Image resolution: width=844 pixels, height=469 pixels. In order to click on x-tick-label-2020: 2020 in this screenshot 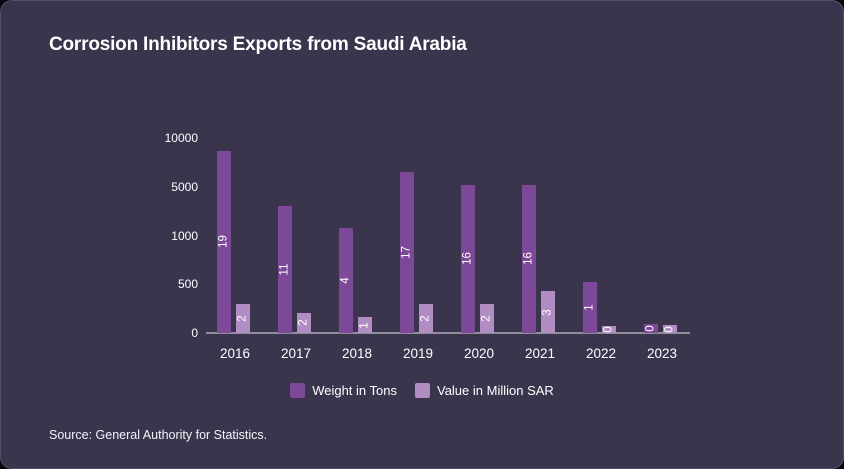, I will do `click(479, 353)`.